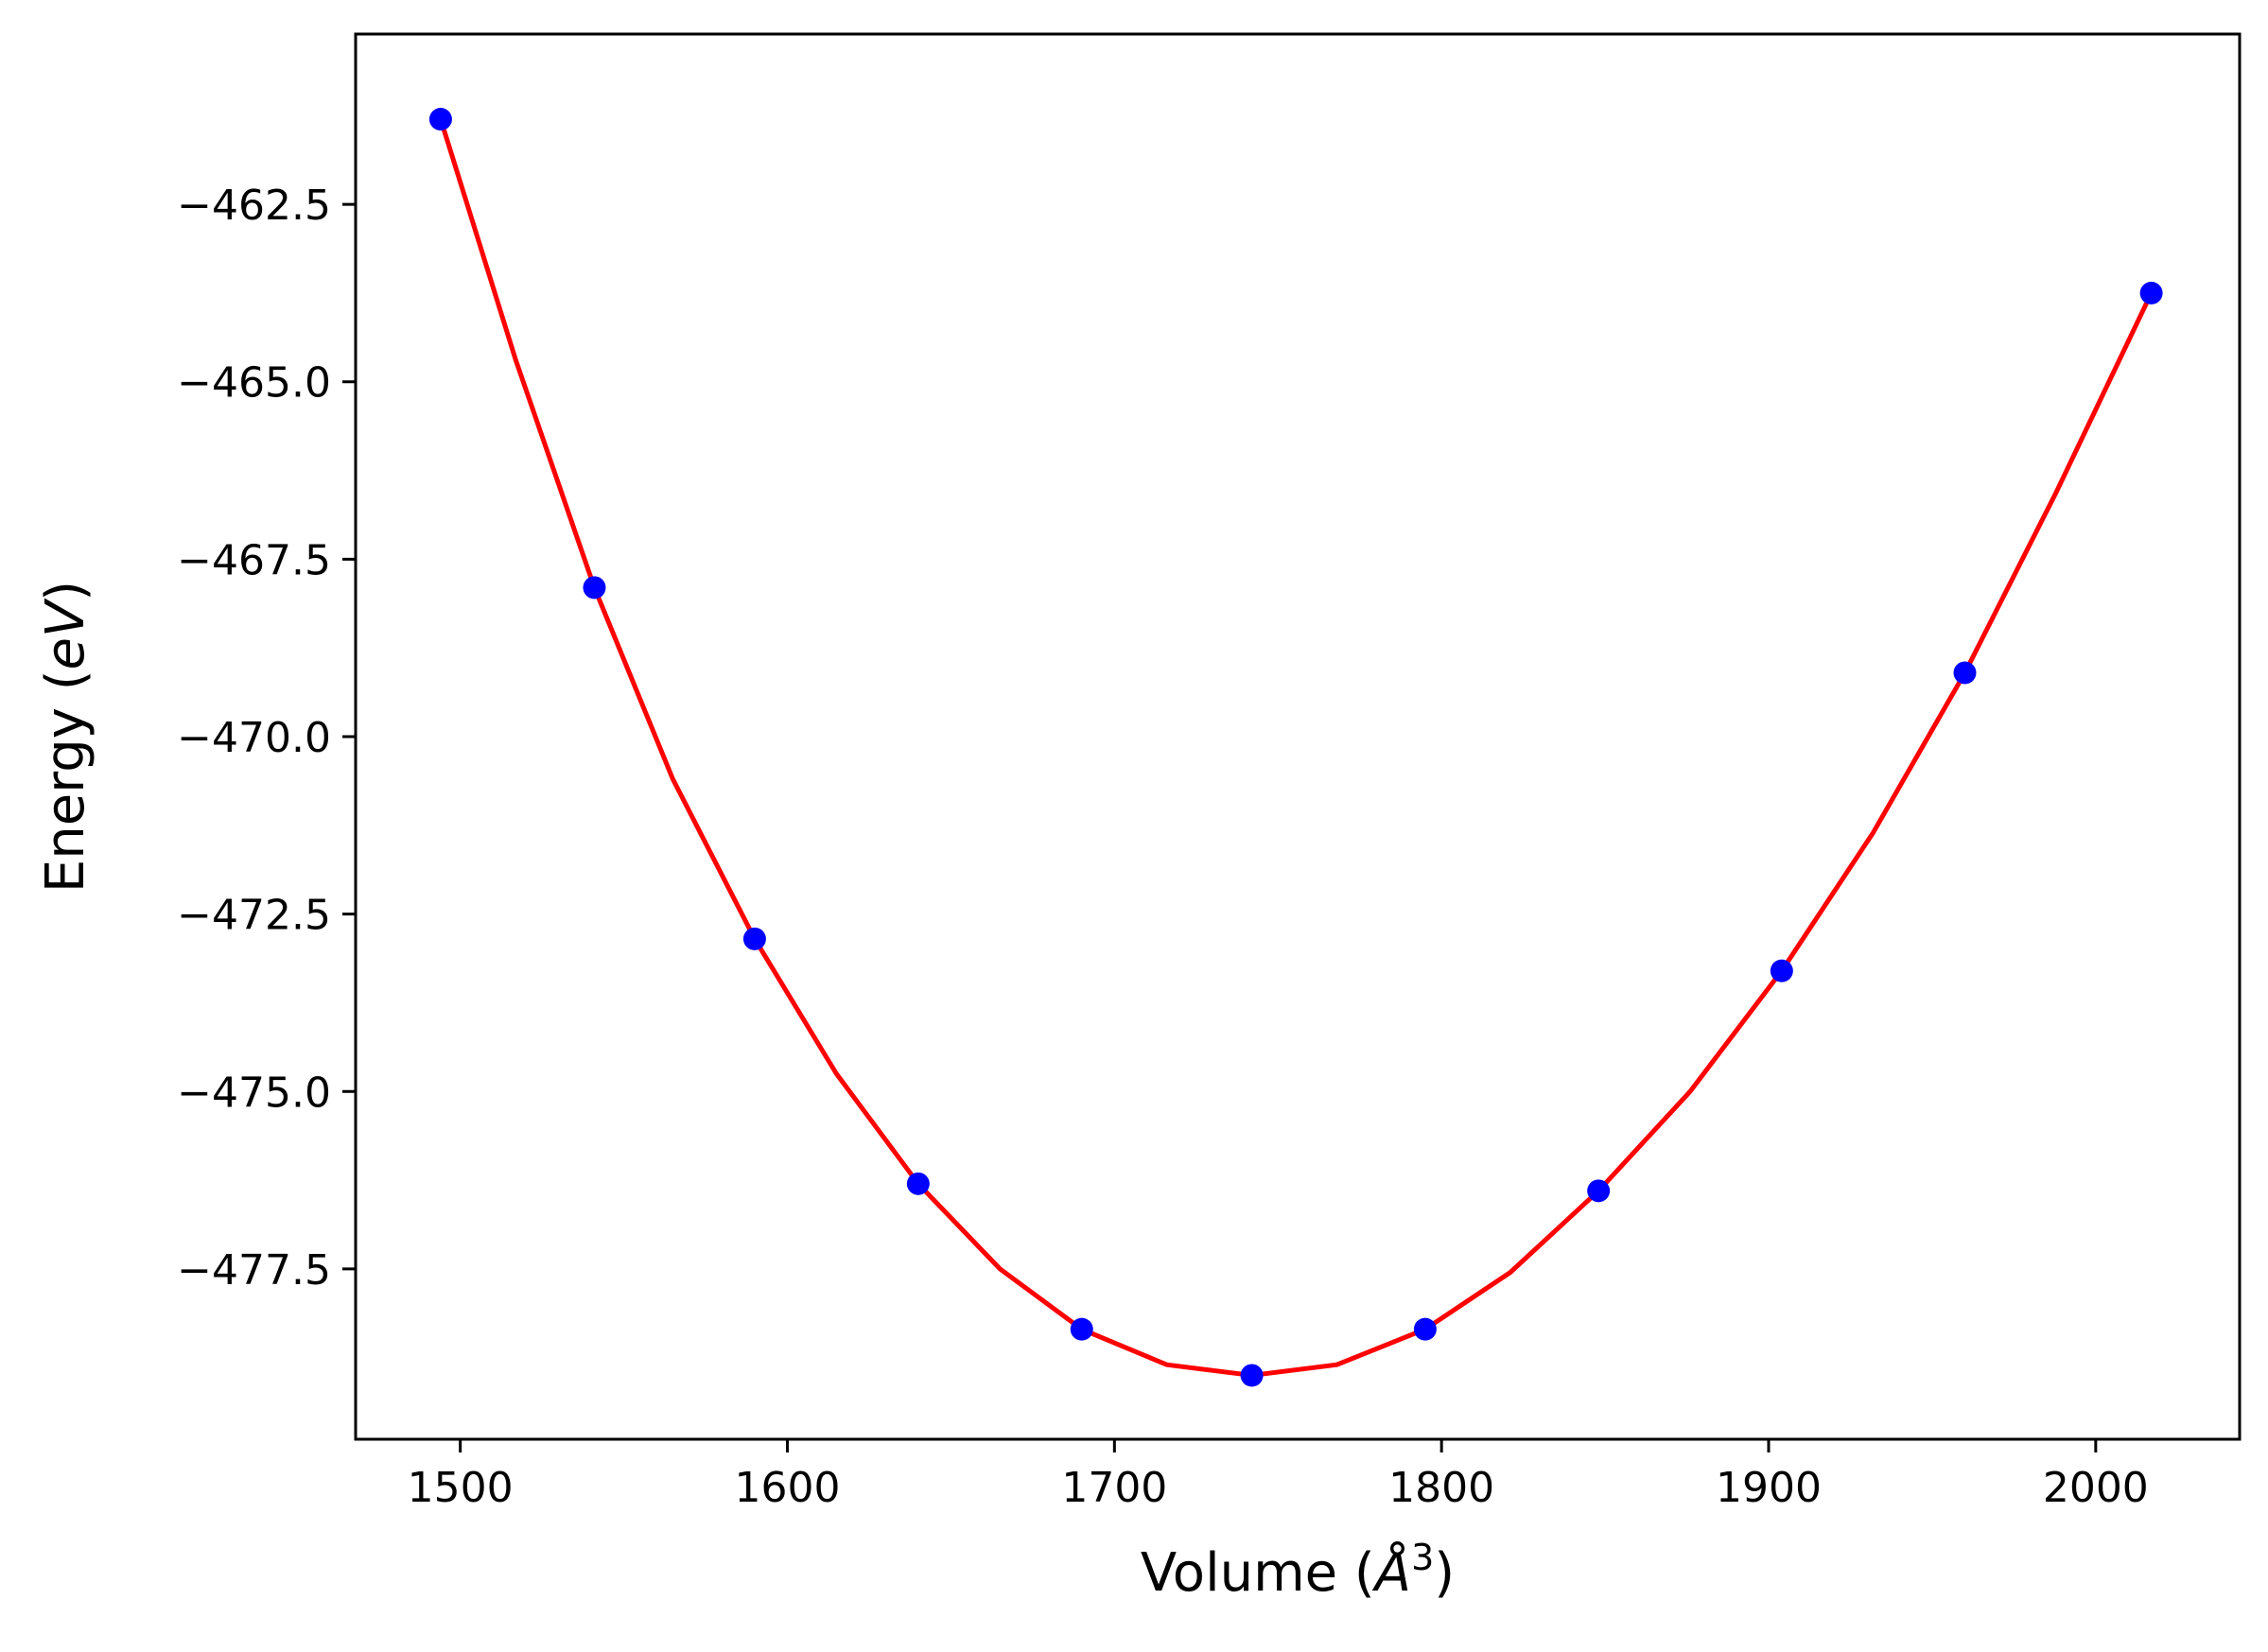 This screenshot has width=2268, height=1652. Describe the element at coordinates (461, 1488) in the screenshot. I see `x-tick-label: 1500` at that location.